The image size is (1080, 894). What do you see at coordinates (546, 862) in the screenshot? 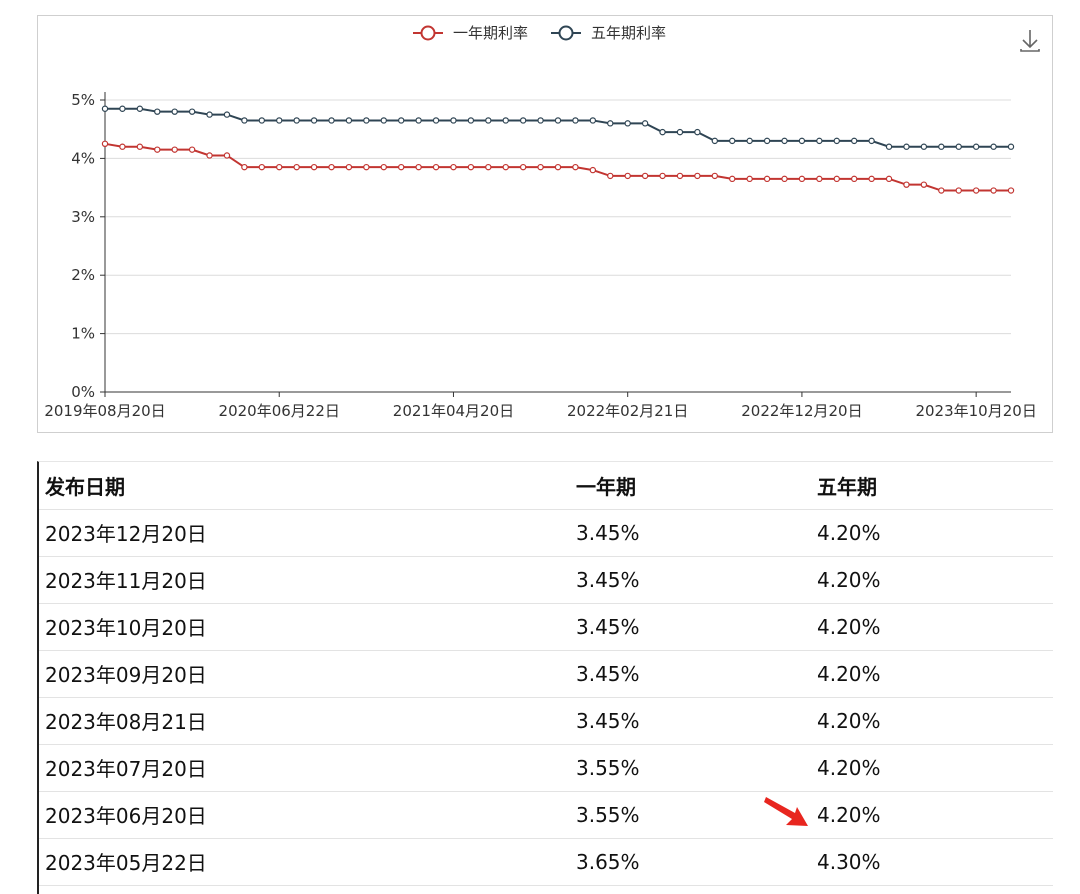
I see `table-row: 2023年05月22日 3.65% 4.30%` at bounding box center [546, 862].